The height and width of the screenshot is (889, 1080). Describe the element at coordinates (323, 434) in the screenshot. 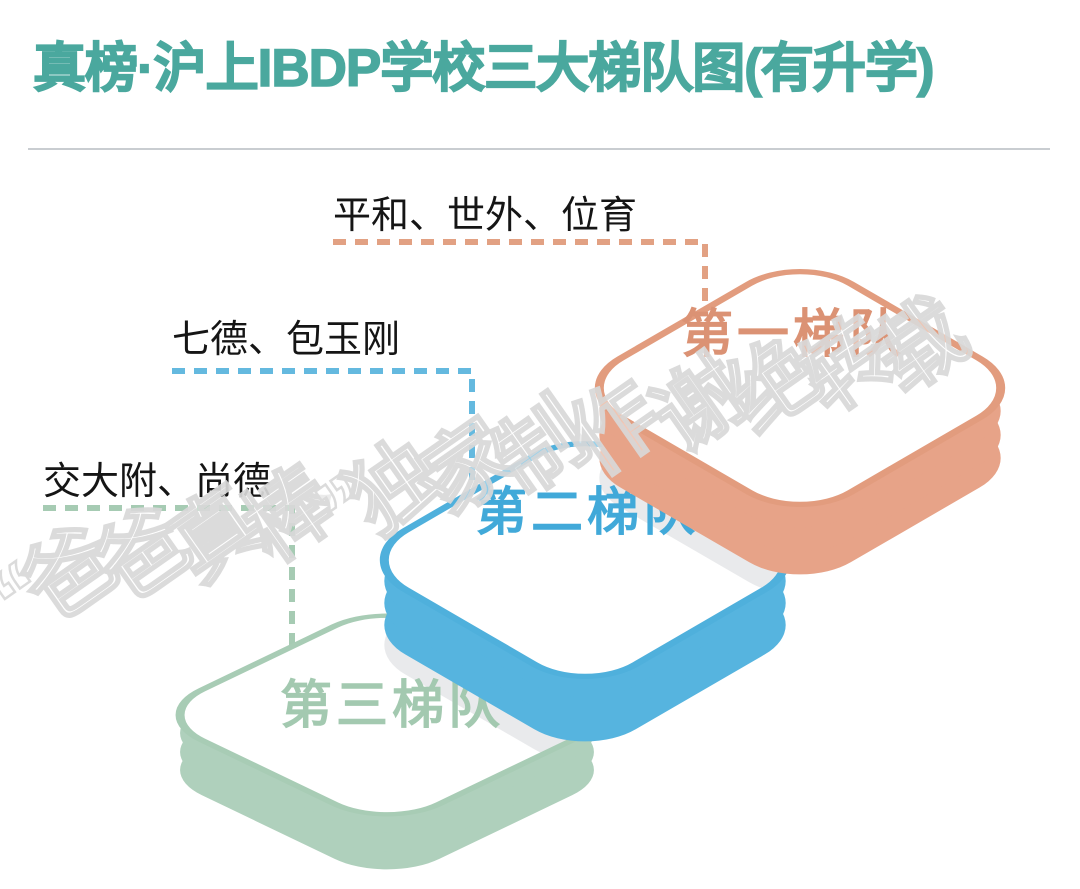

I see `tier2-connector-line` at that location.